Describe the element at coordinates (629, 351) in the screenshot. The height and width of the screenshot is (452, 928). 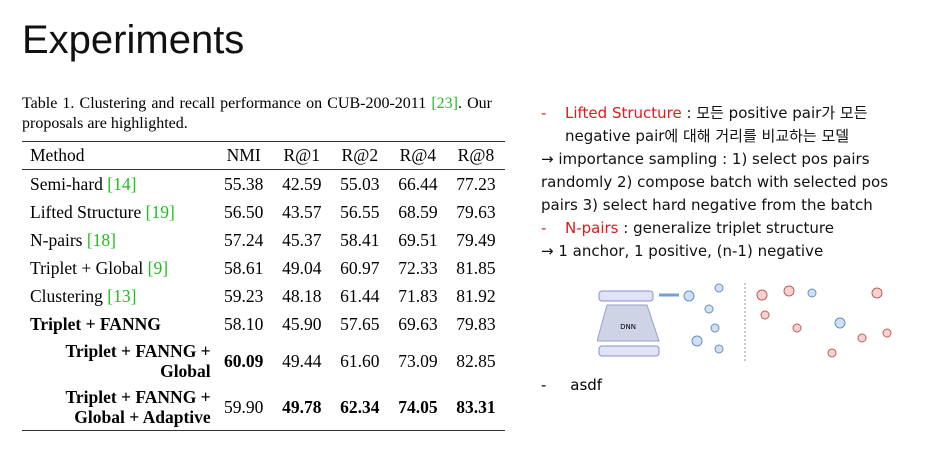
I see `output-box` at that location.